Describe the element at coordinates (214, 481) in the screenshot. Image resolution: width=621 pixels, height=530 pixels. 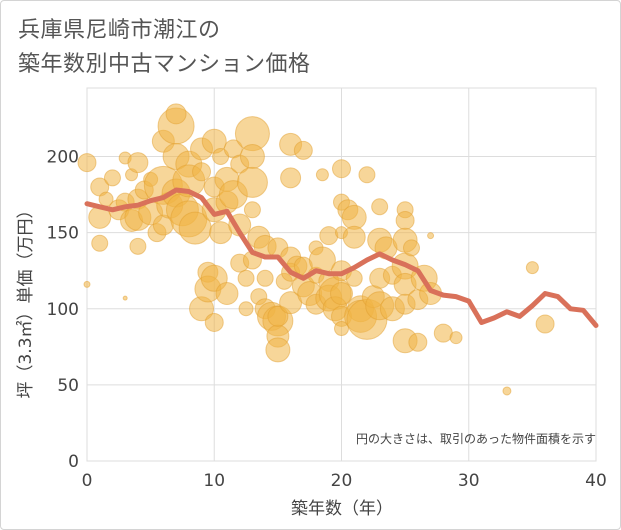
I see `x-tick-label: 10` at that location.